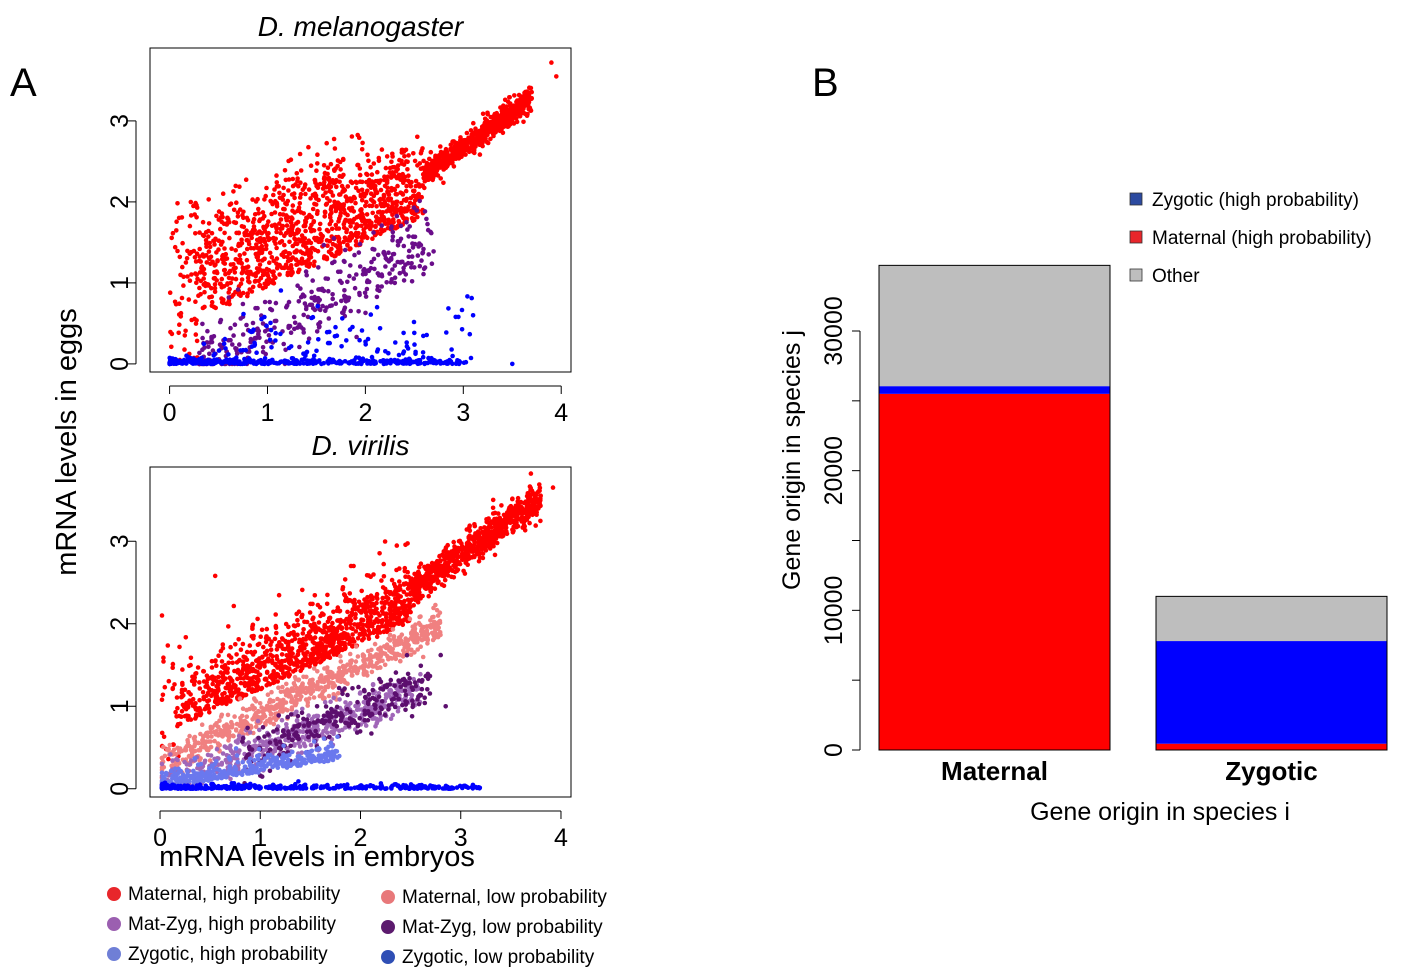  What do you see at coordinates (120, 202) in the screenshot?
I see `y-tick-label: 2` at bounding box center [120, 202].